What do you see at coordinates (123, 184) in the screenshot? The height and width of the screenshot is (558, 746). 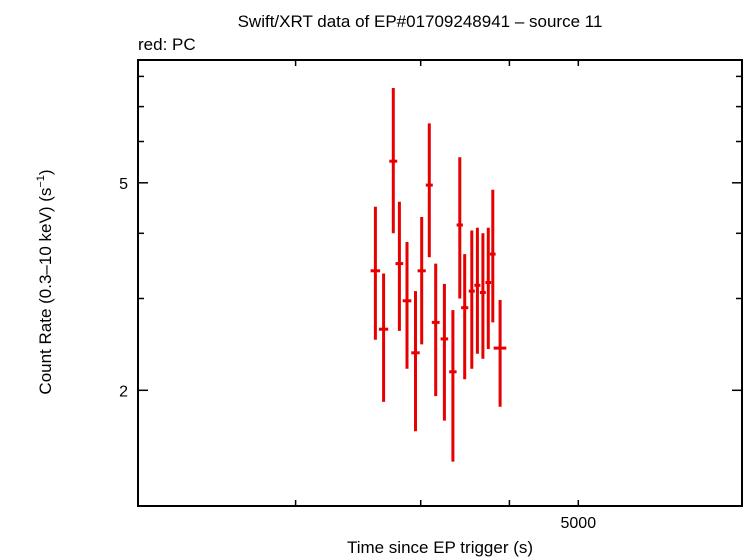 I see `y-tick-label-1: 5` at bounding box center [123, 184].